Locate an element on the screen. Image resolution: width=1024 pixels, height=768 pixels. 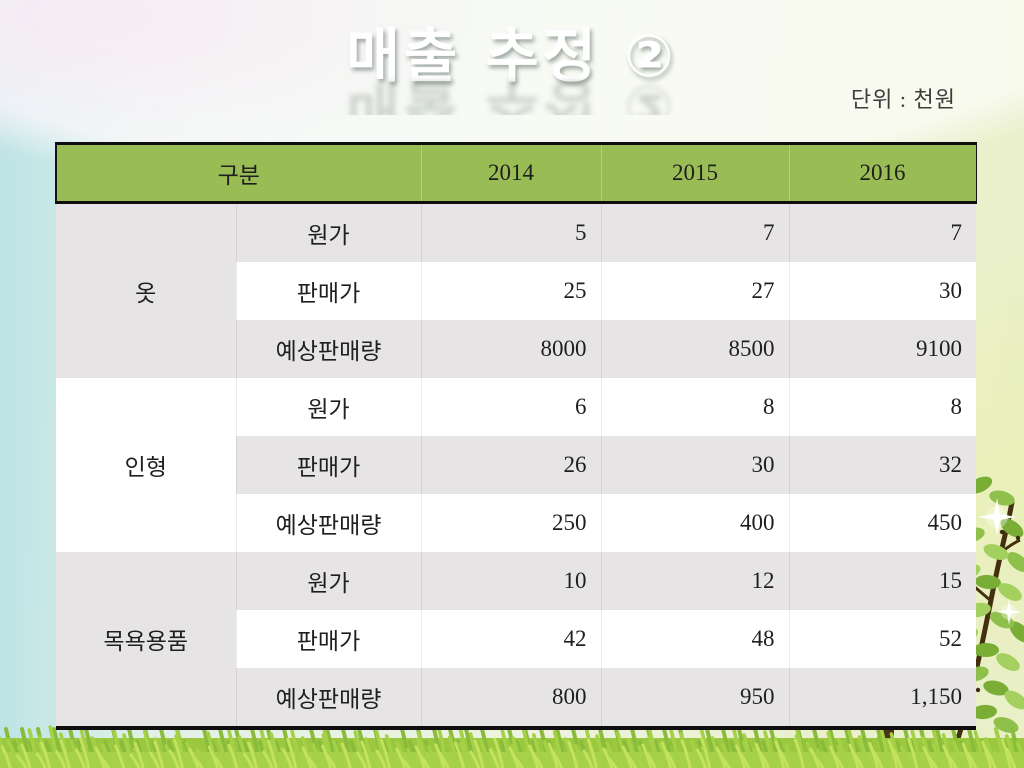
value-cell: 27 is located at coordinates (695, 291).